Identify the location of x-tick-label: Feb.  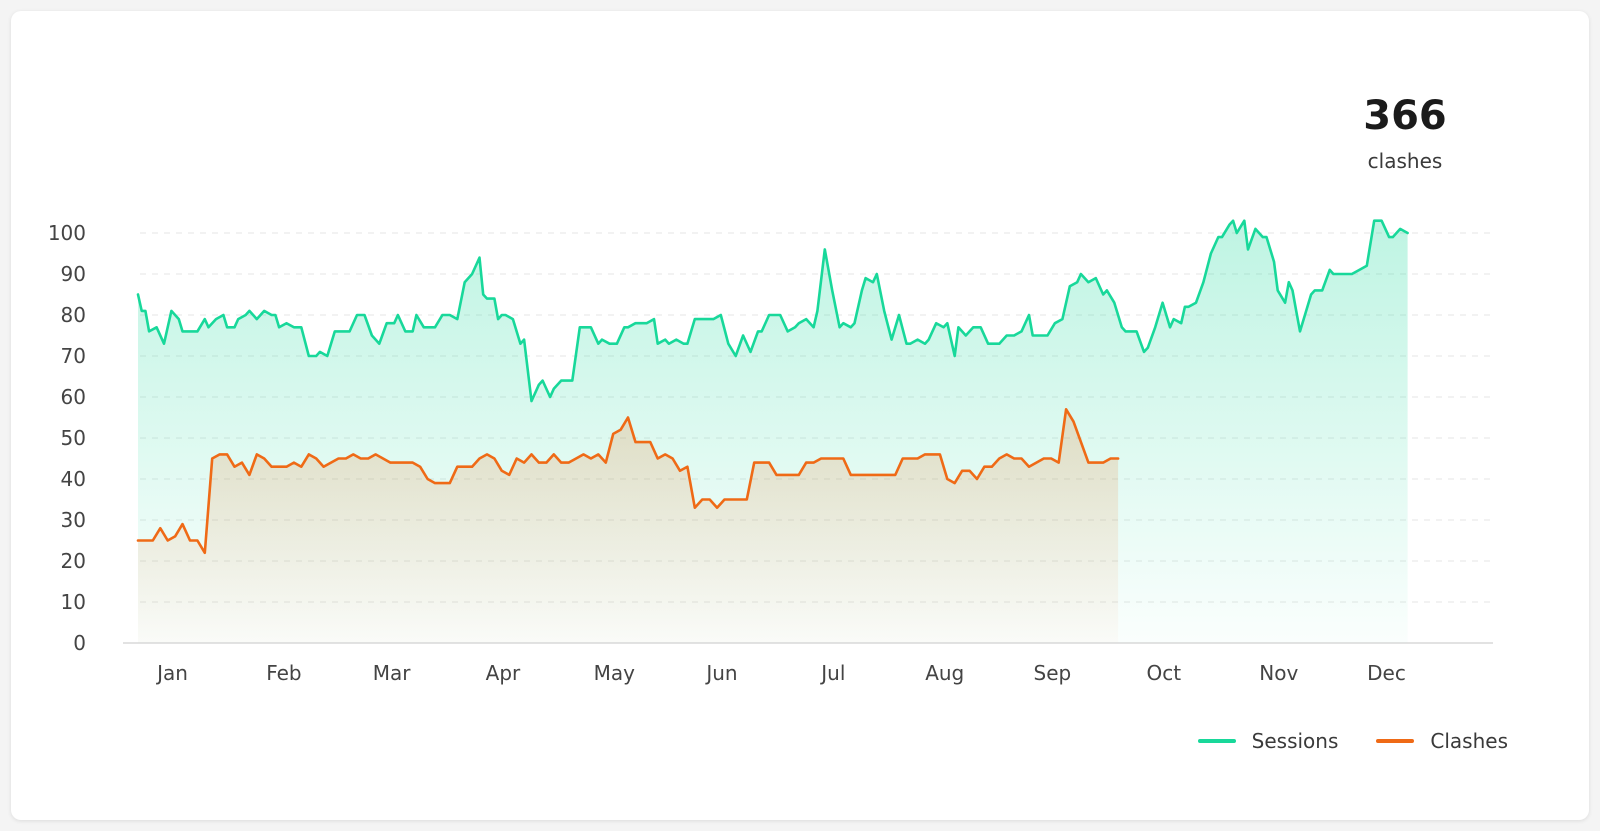
(283, 673).